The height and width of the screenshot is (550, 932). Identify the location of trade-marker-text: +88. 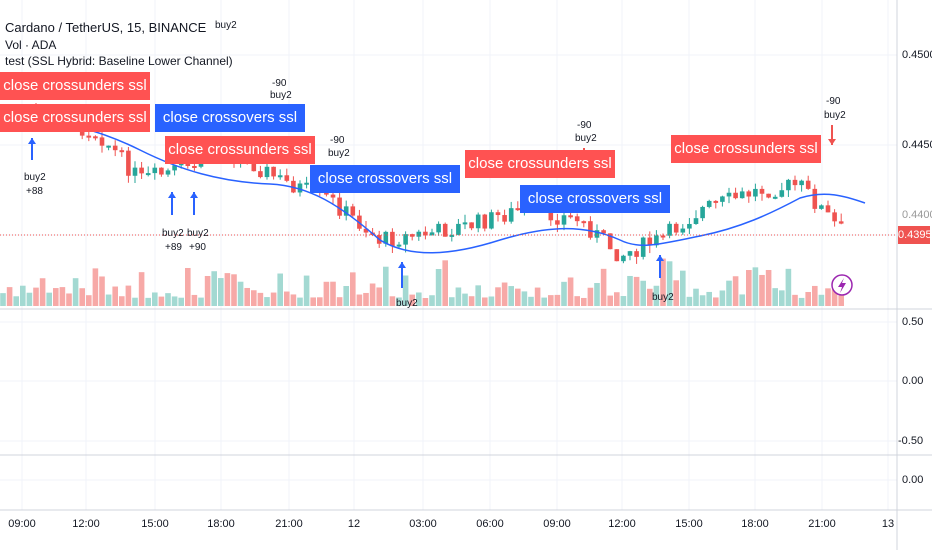
(34, 191).